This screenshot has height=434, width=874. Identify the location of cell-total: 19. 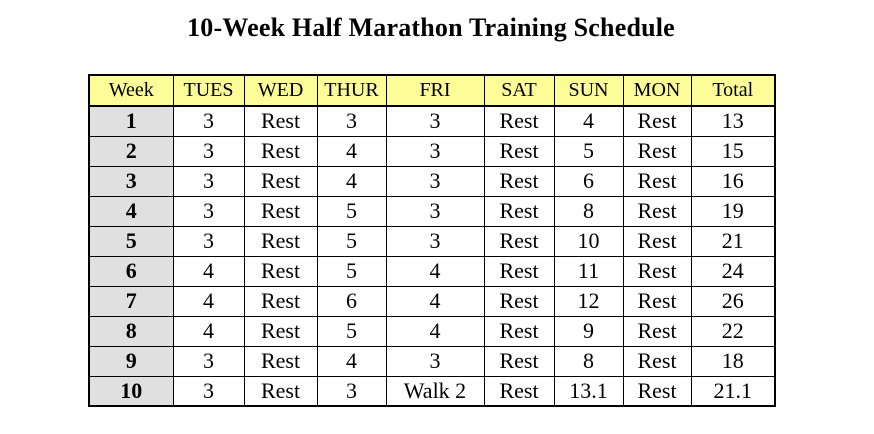
(733, 211).